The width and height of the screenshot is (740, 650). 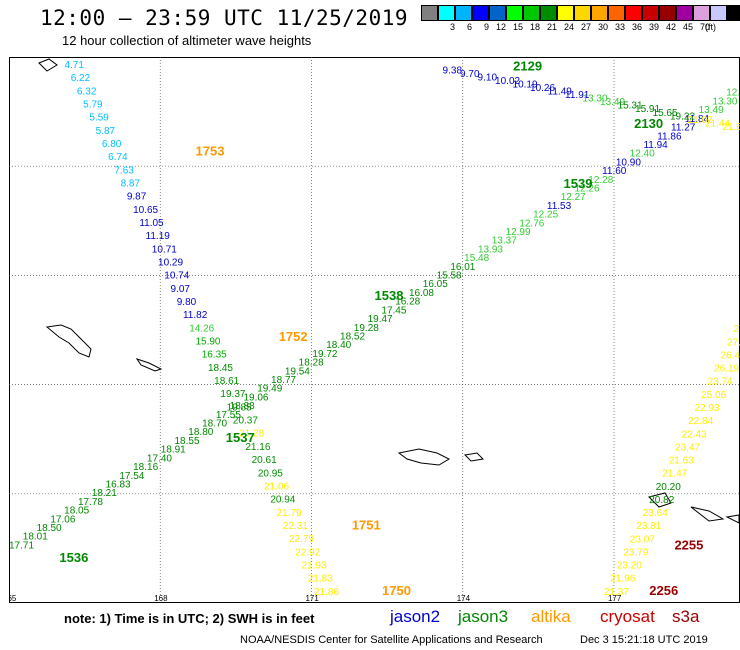 What do you see at coordinates (573, 197) in the screenshot?
I see `swh-value-jason3: 12.27` at bounding box center [573, 197].